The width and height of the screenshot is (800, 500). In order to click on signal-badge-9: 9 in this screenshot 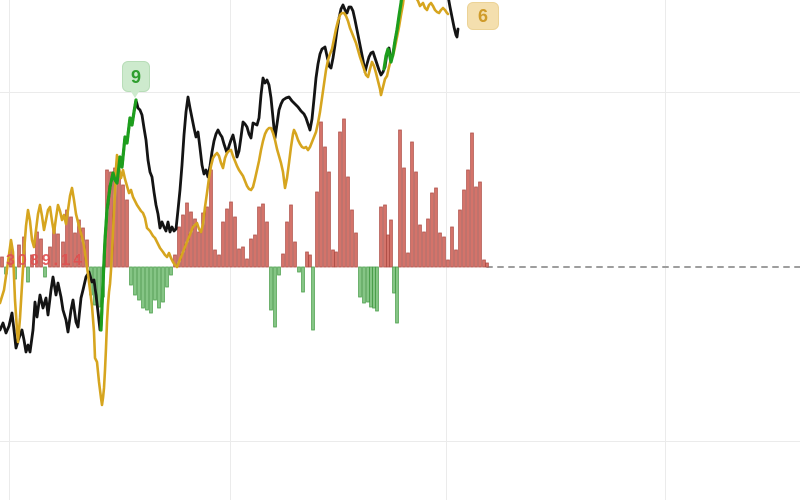, I will do `click(136, 76)`.